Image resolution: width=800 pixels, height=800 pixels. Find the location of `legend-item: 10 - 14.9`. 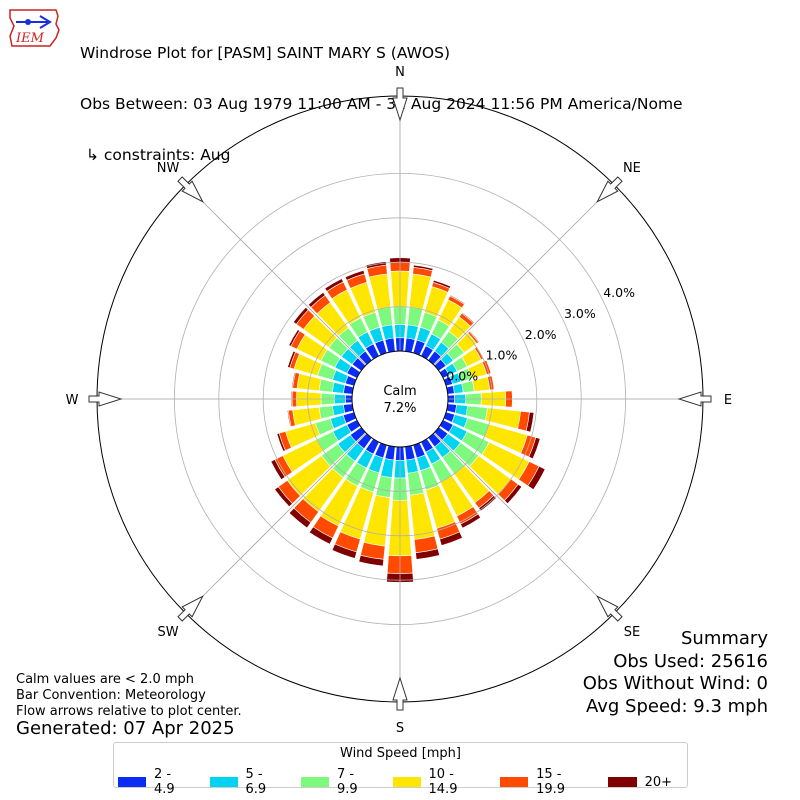

legend-item: 10 - 14.9 is located at coordinates (439, 782).